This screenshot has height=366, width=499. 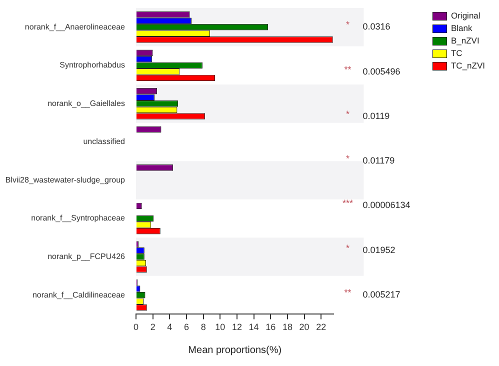 What do you see at coordinates (92, 65) in the screenshot?
I see `y-tick-label: Syntrophorhabdus` at bounding box center [92, 65].